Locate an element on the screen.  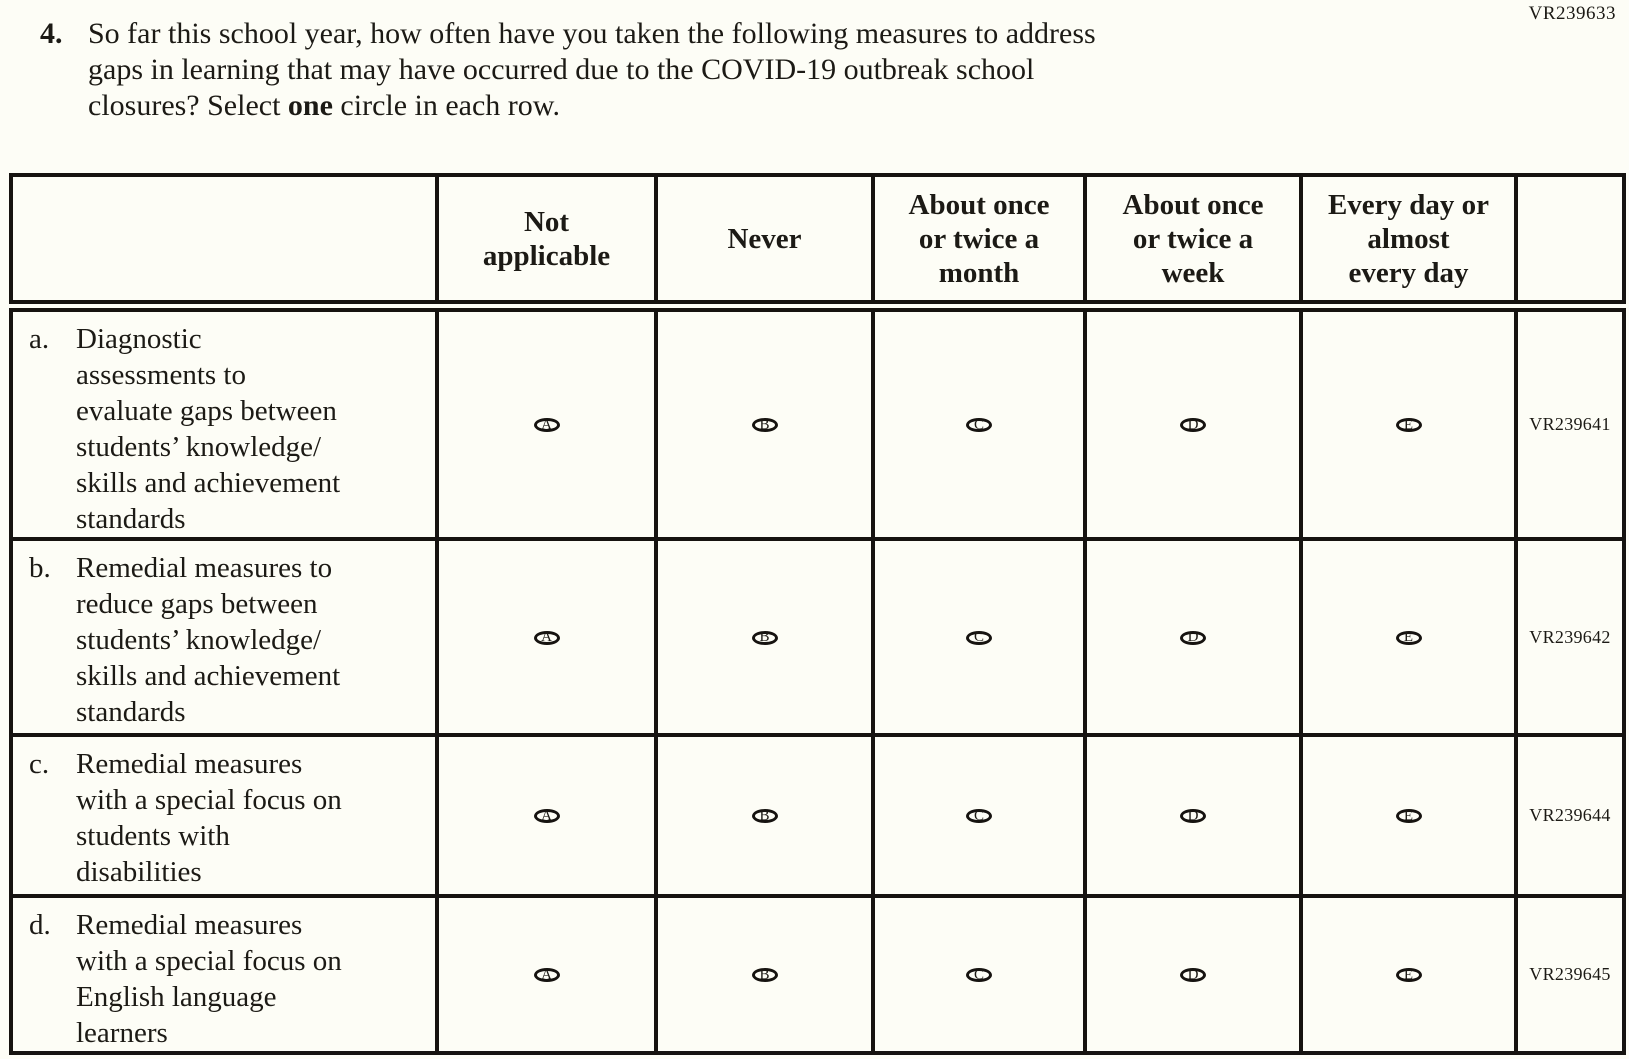
row-d-cell-once-twice-month: C is located at coordinates (979, 974).